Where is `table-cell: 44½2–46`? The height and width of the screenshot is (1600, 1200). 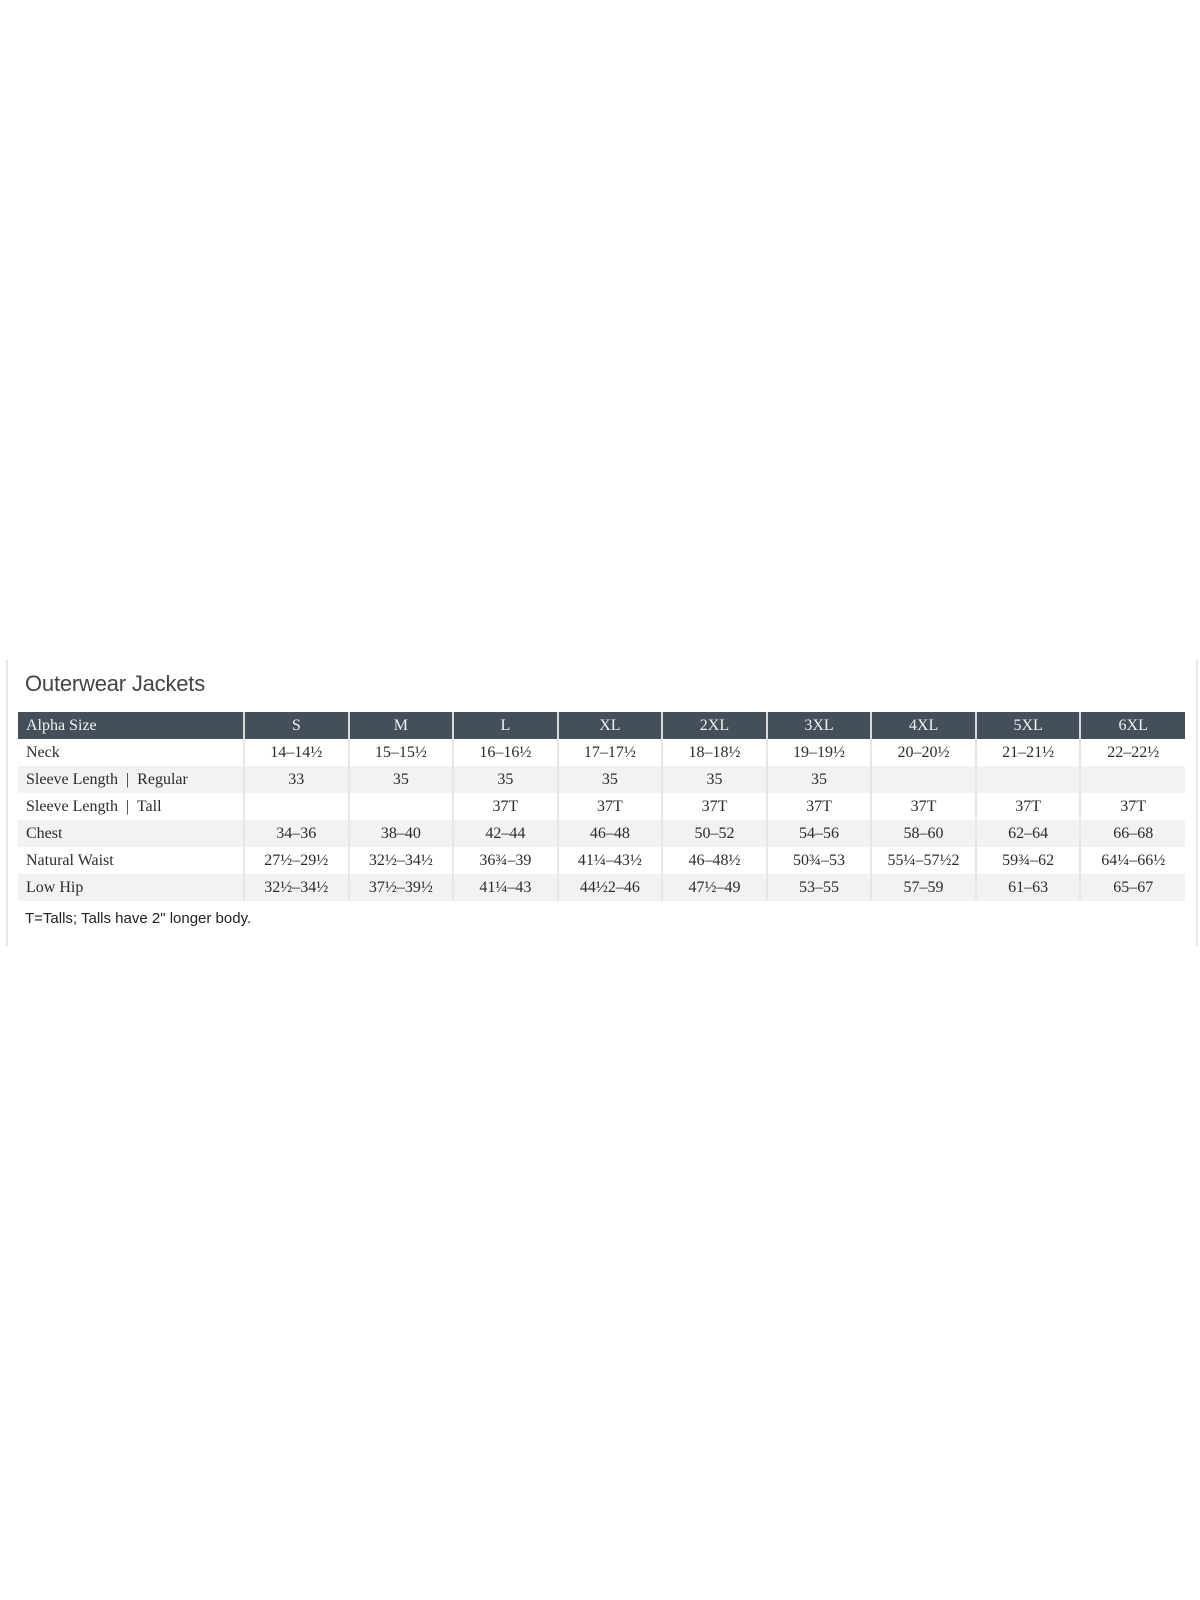
table-cell: 44½2–46 is located at coordinates (609, 887).